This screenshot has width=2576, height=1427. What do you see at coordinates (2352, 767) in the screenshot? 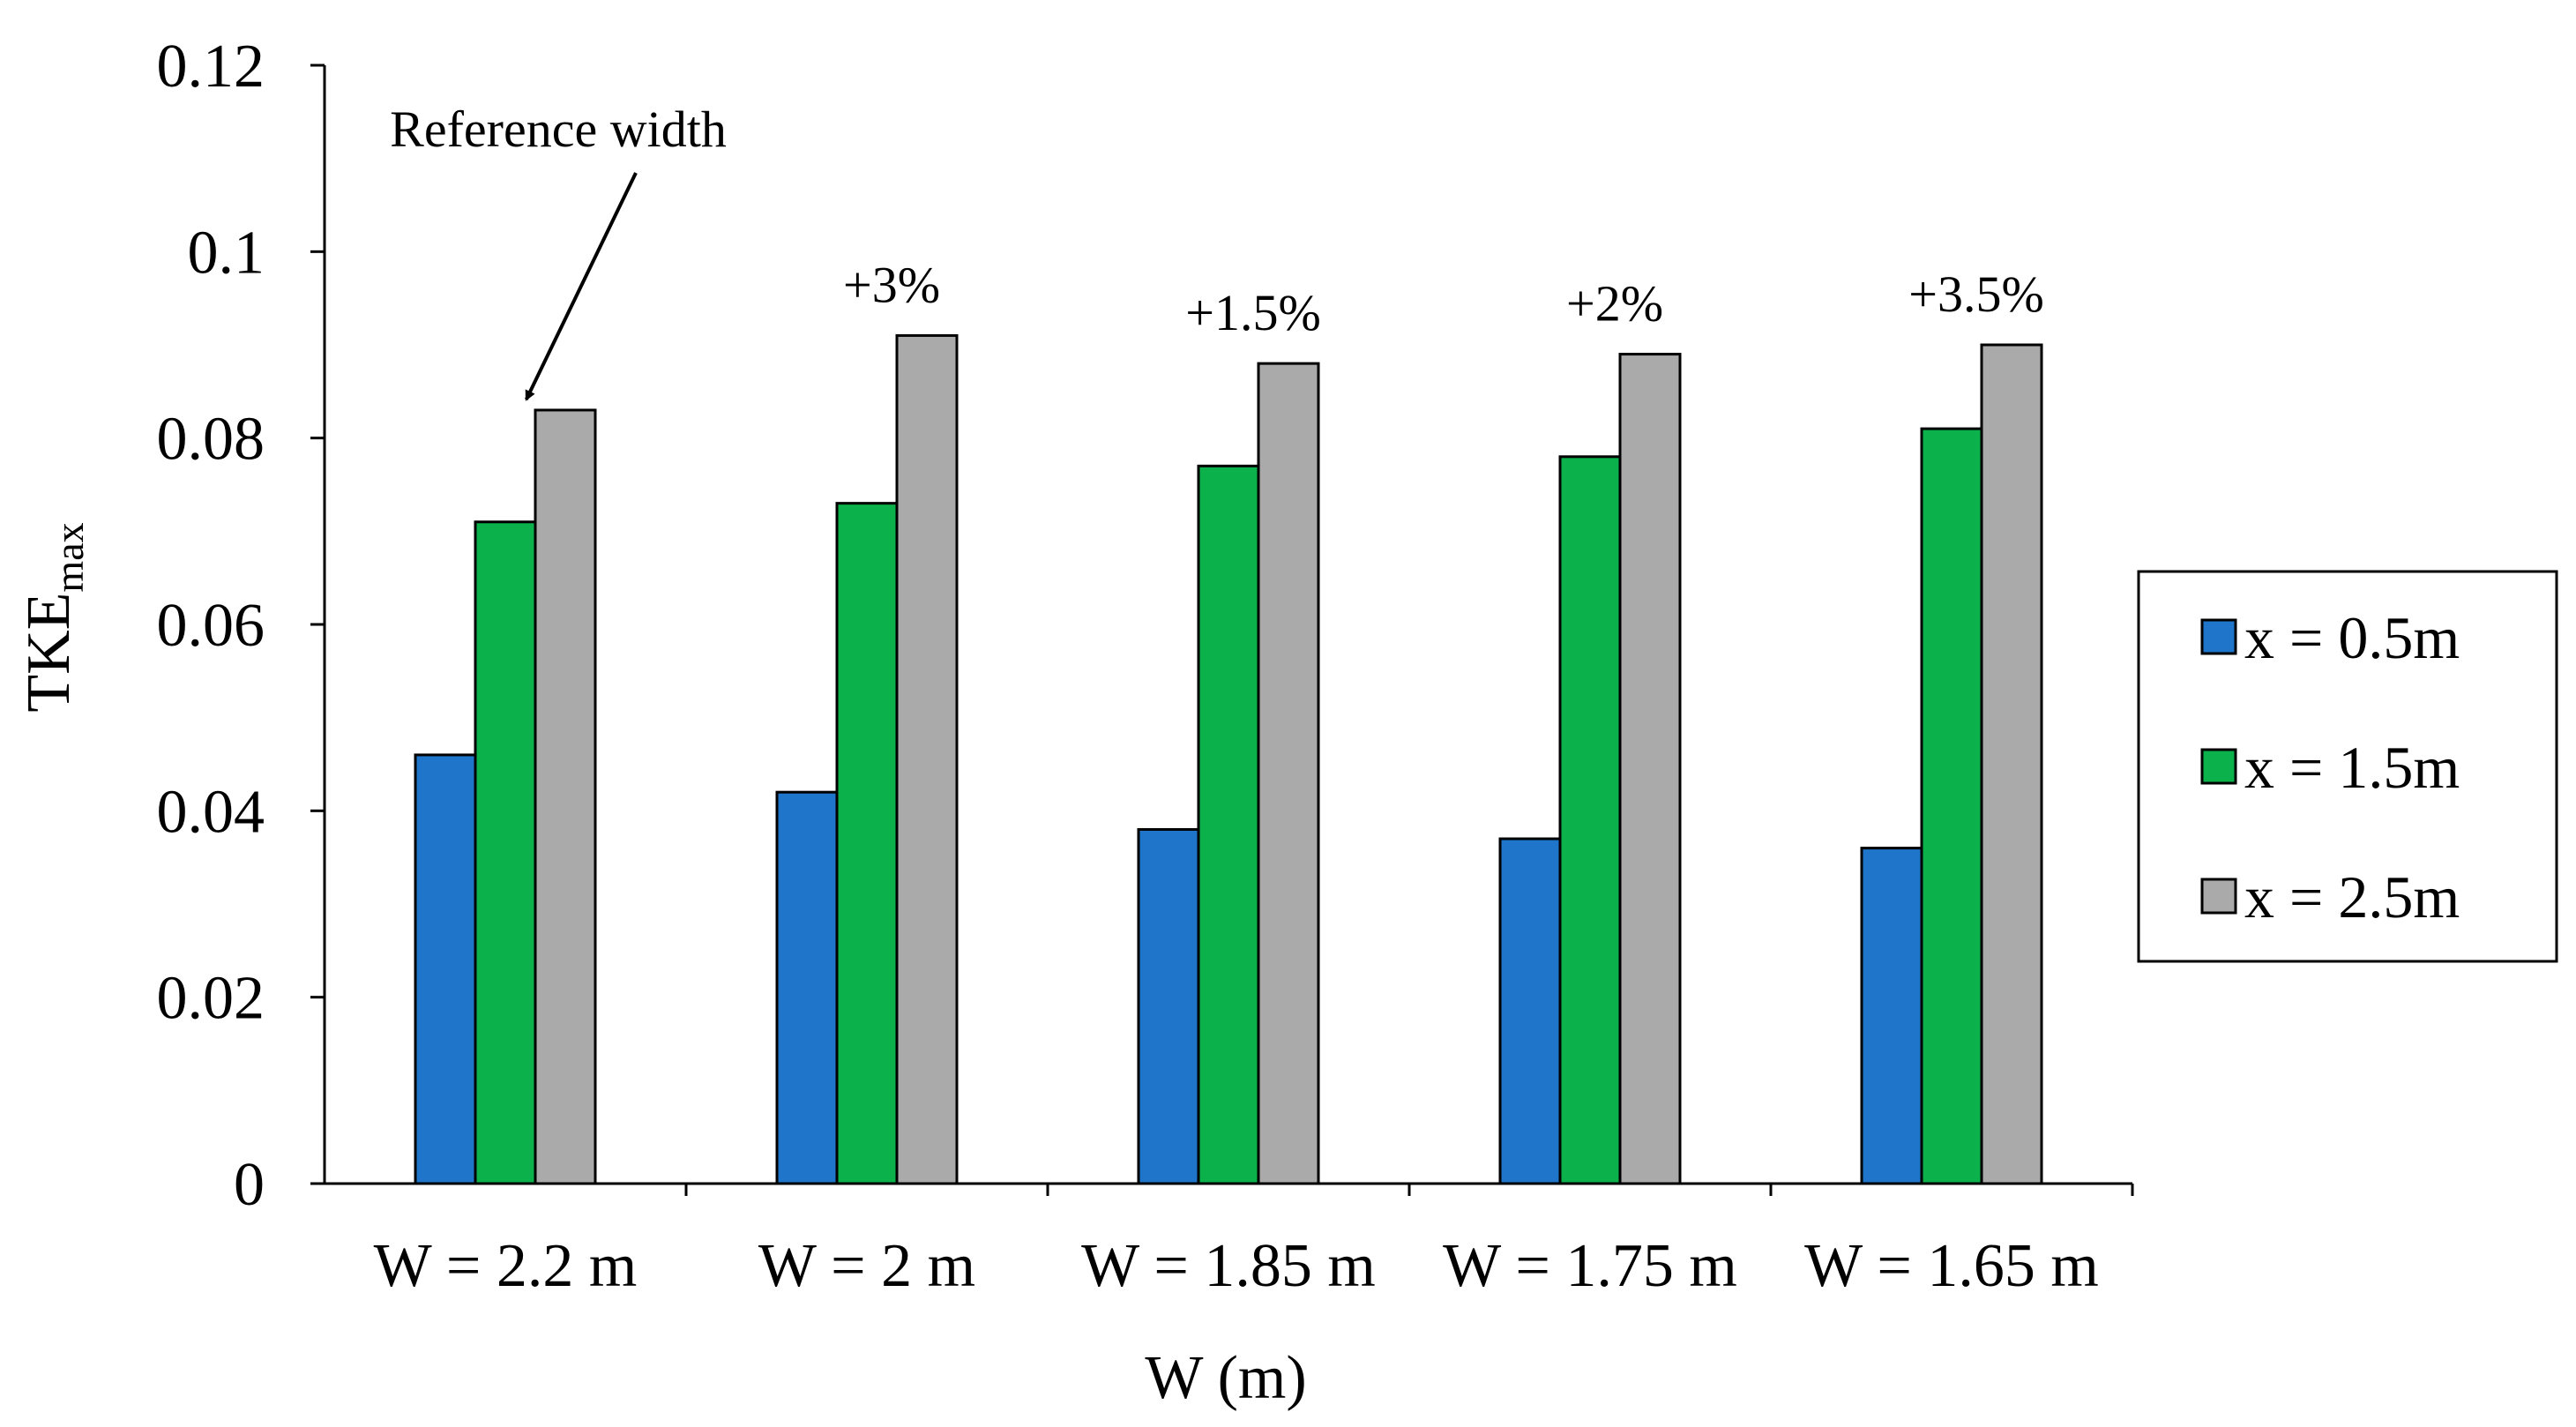
I see `legend-label: x = 1.5m` at bounding box center [2352, 767].